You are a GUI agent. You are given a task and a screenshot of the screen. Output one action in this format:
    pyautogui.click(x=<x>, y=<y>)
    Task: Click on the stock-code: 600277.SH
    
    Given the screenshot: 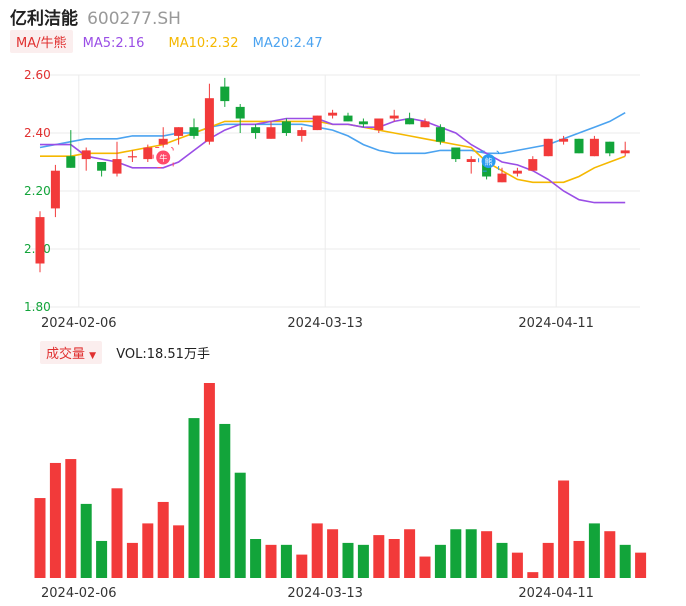 What is the action you would take?
    pyautogui.click(x=134, y=19)
    